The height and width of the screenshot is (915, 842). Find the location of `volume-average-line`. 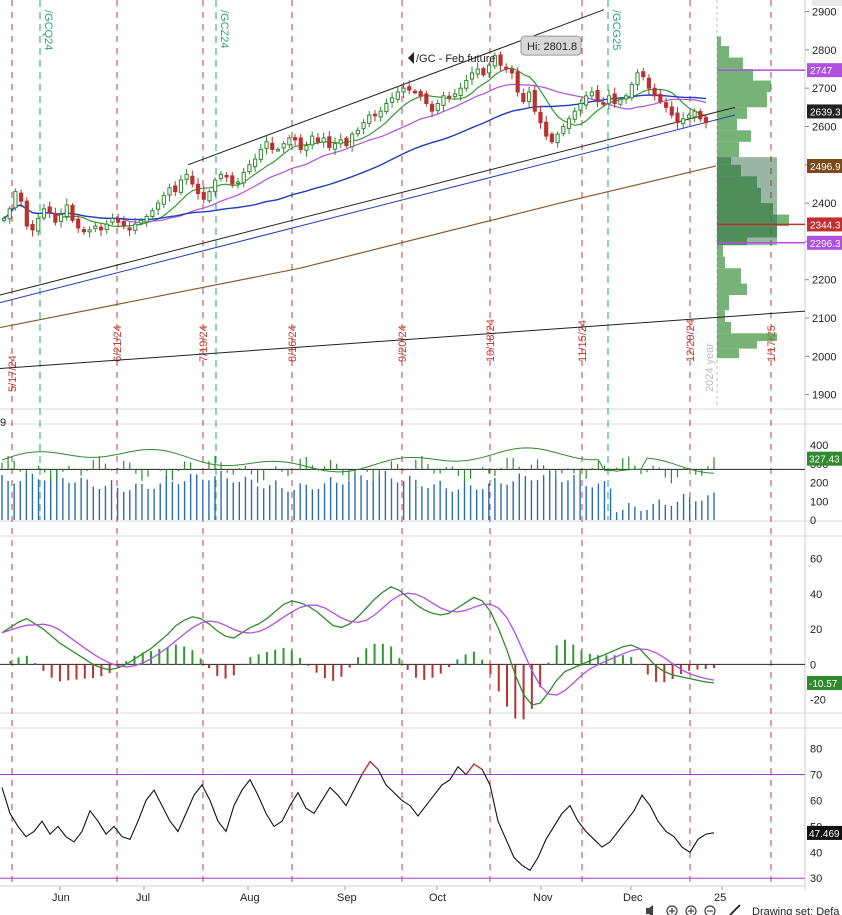

volume-average-line is located at coordinates (358, 460).